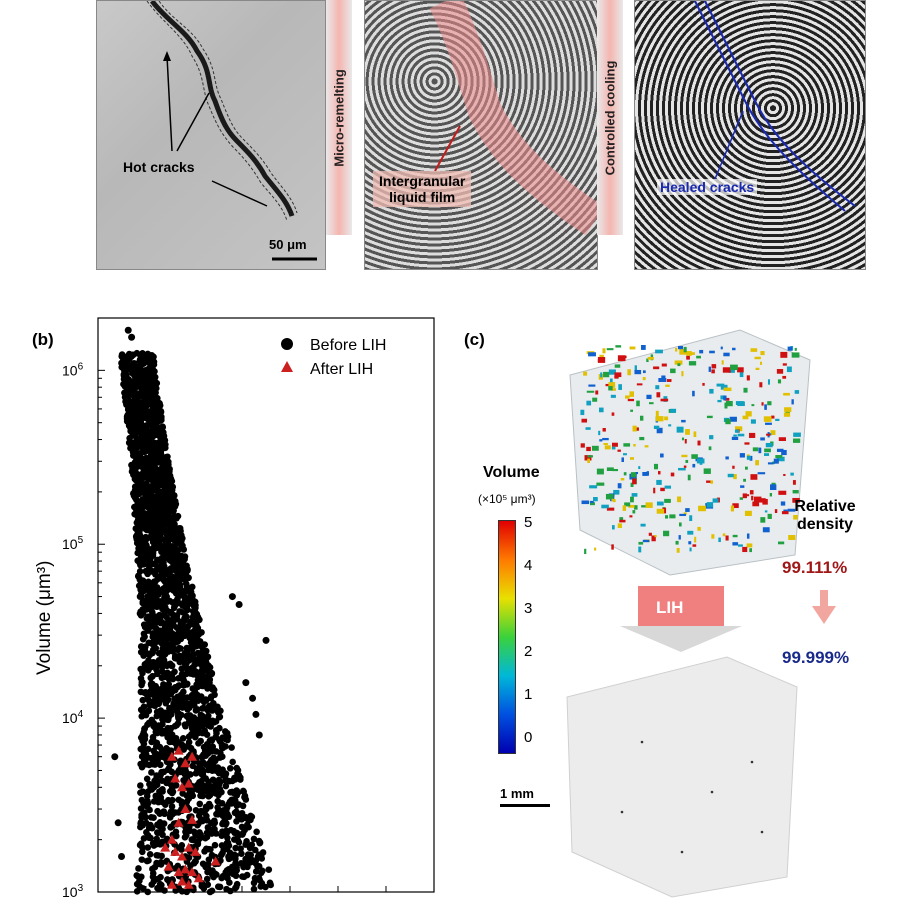 This screenshot has height=900, width=900. I want to click on density-before: 99.111%, so click(815, 567).